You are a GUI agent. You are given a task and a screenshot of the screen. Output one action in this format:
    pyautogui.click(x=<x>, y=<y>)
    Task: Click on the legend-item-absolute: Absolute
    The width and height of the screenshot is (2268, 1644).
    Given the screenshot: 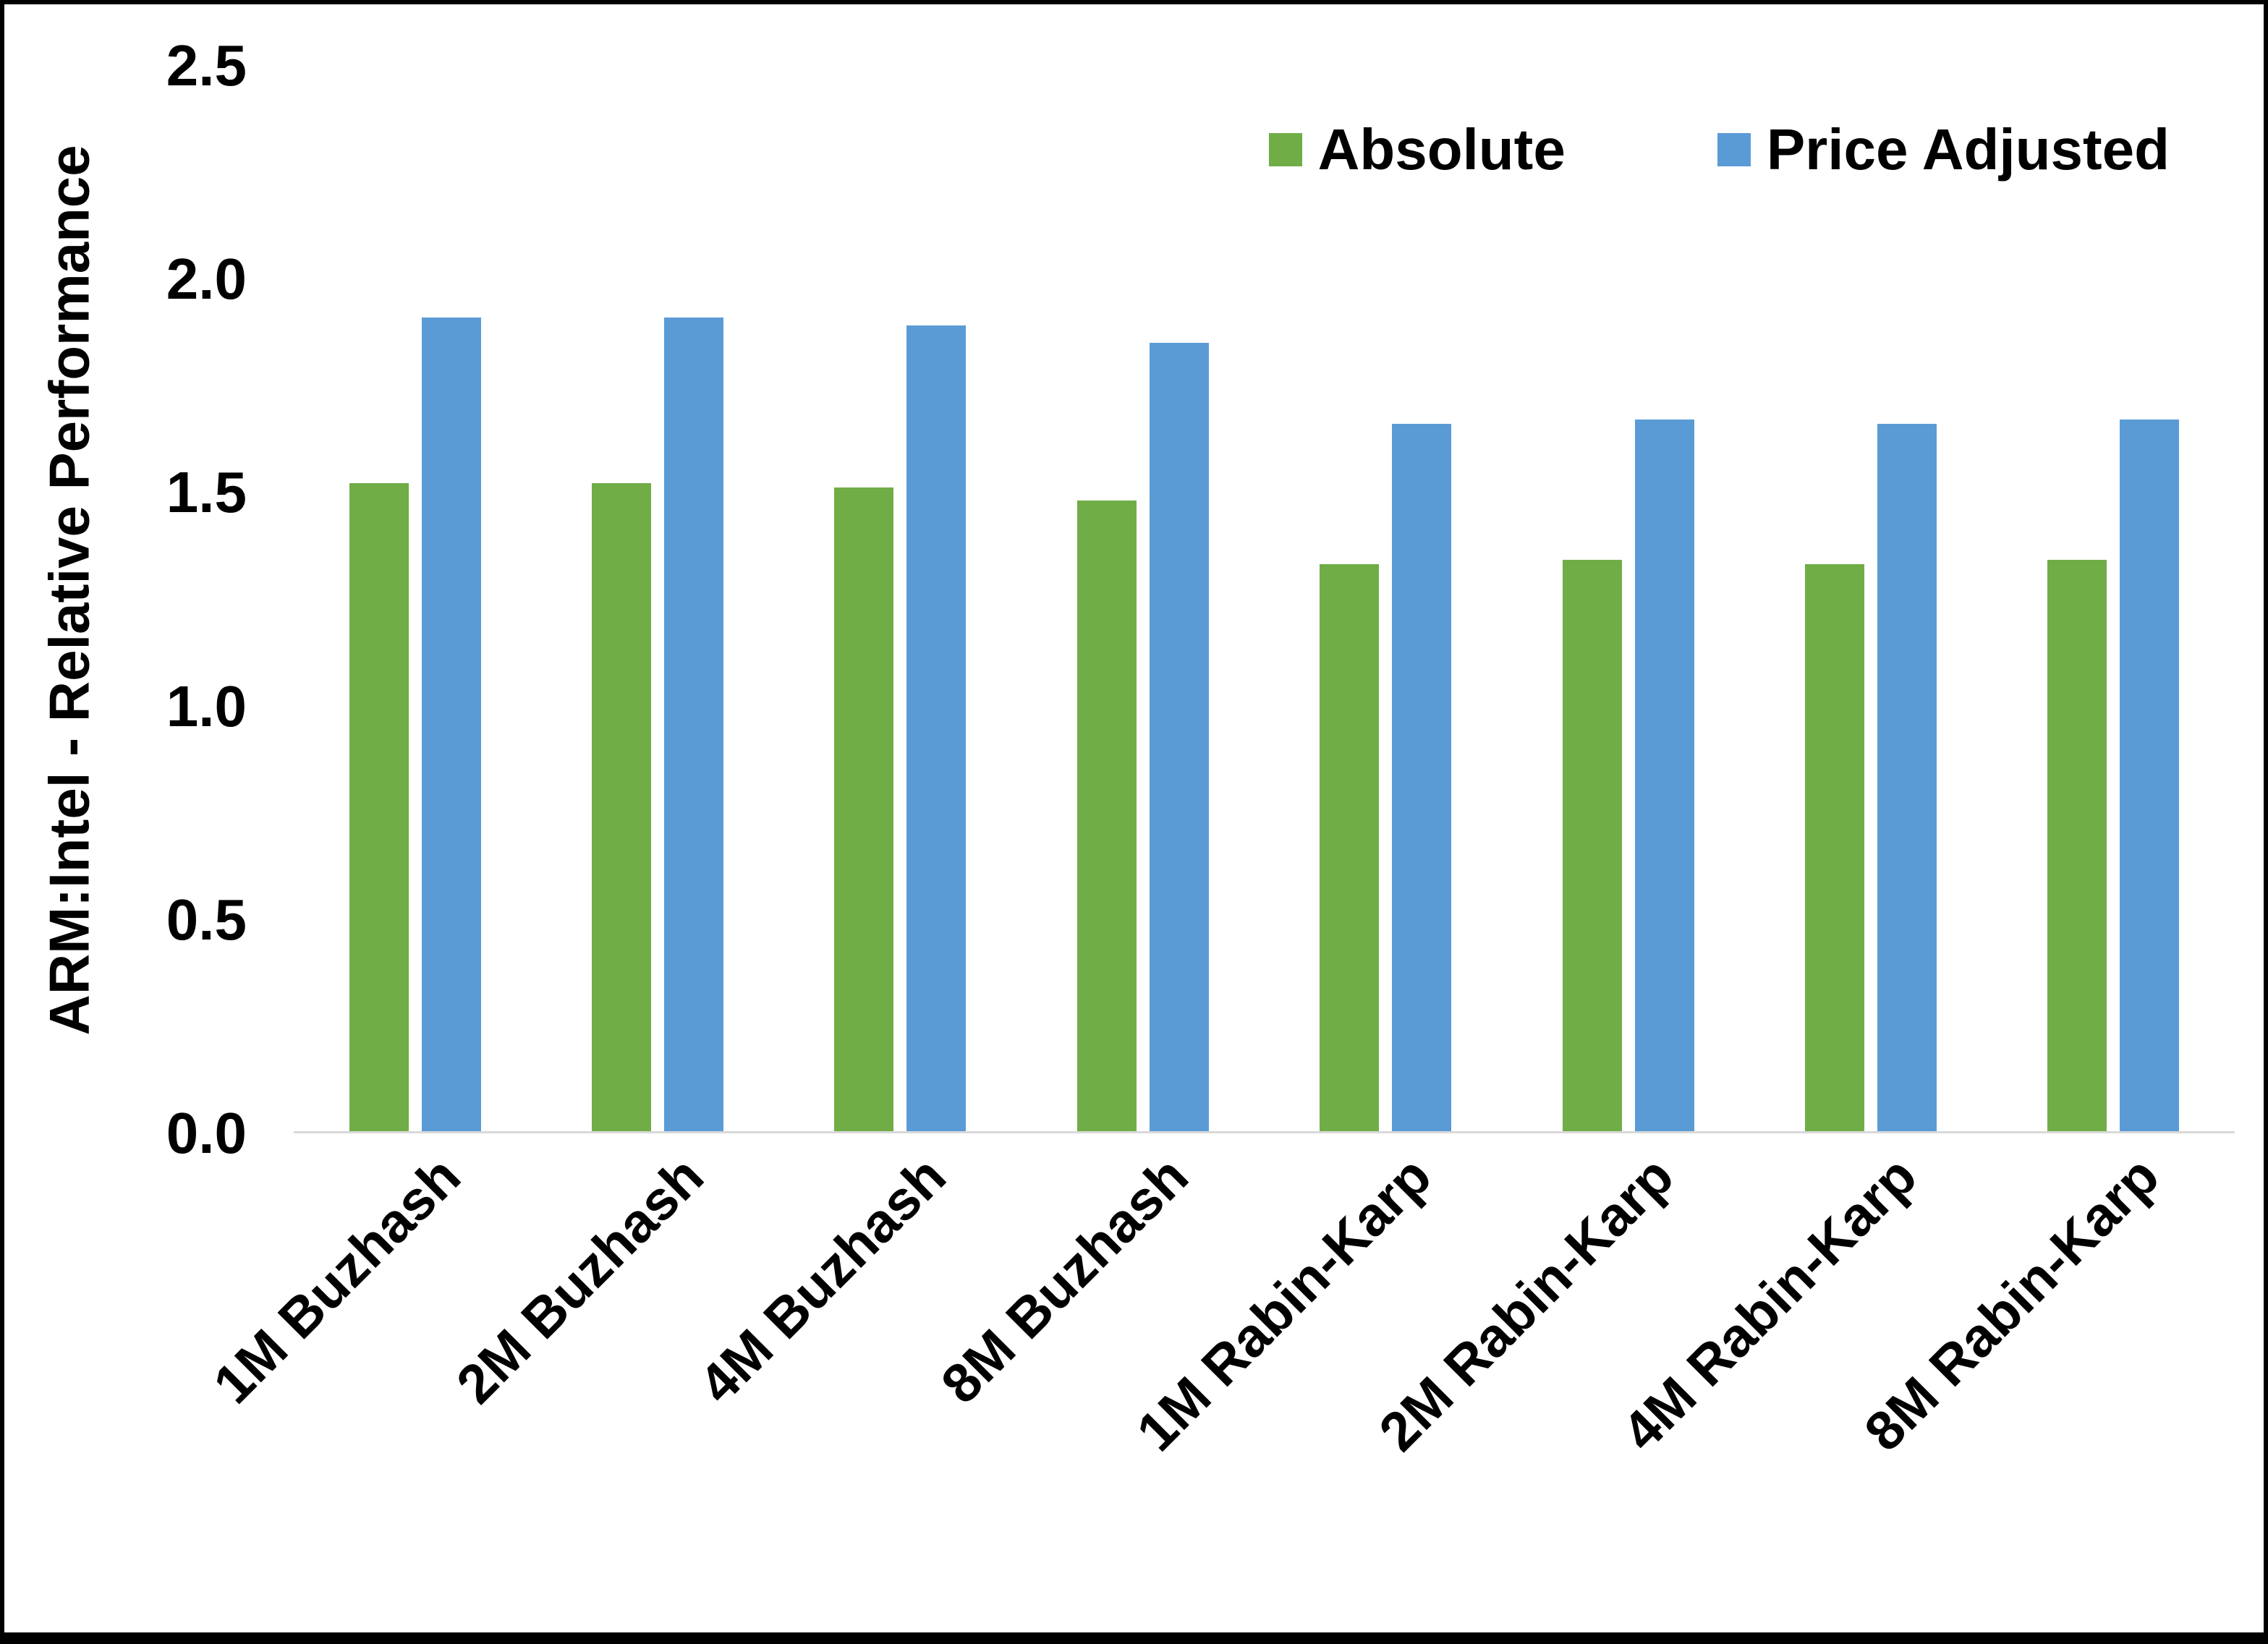 What is the action you would take?
    pyautogui.click(x=1417, y=149)
    